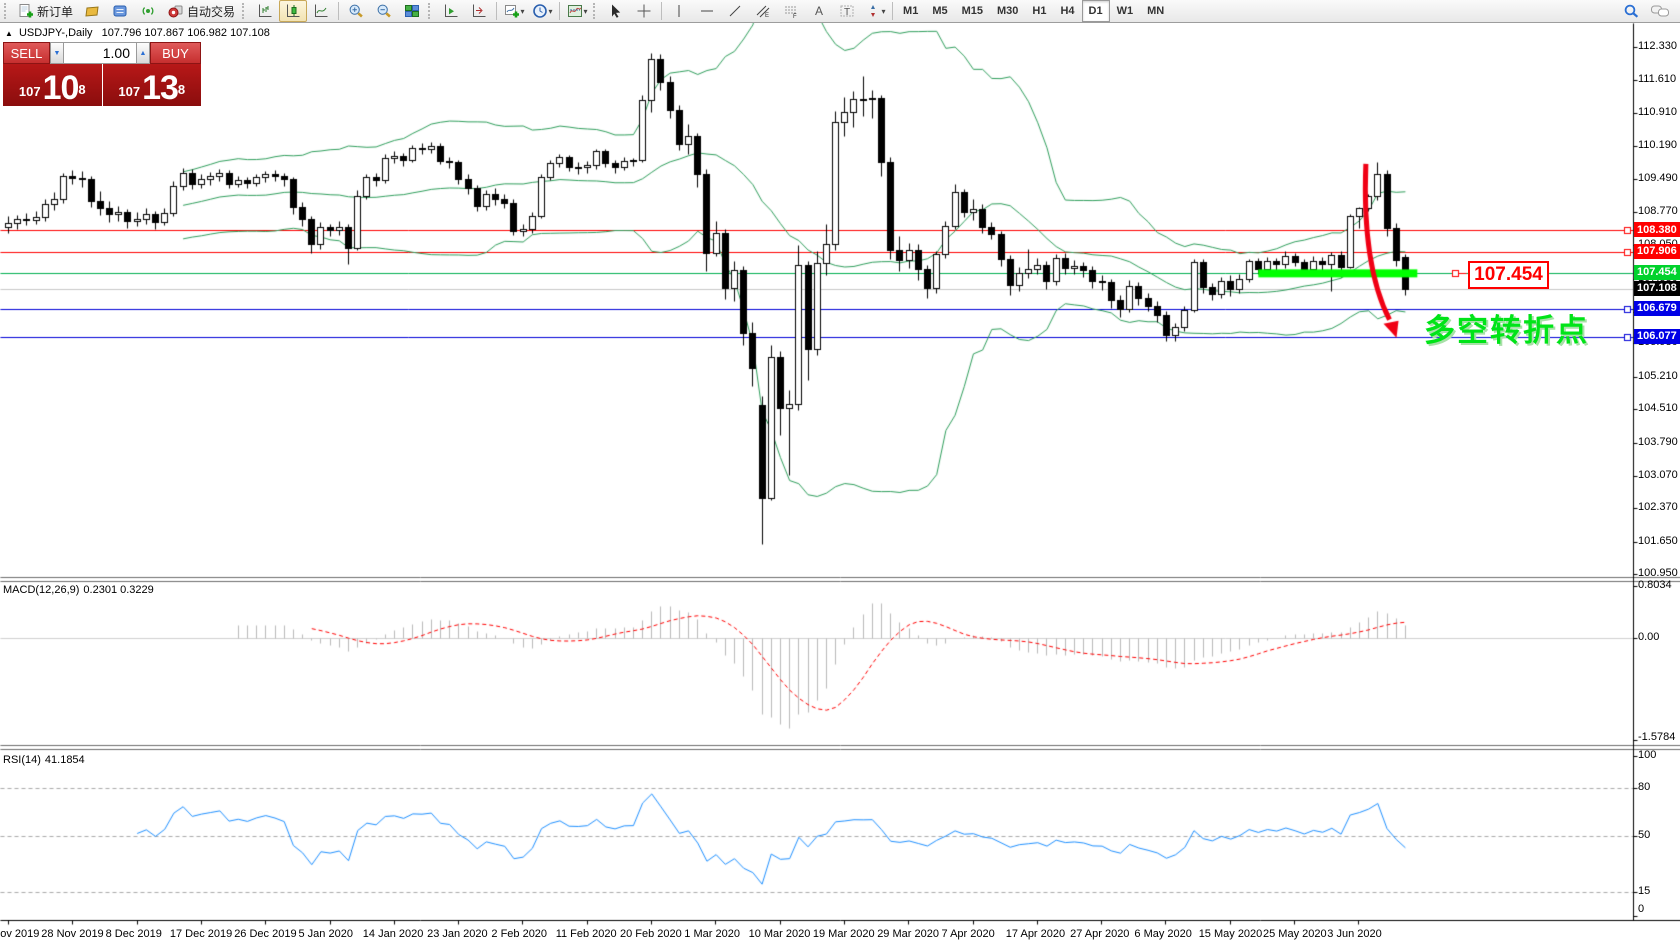  What do you see at coordinates (321, 11) in the screenshot?
I see `line-chart-button` at bounding box center [321, 11].